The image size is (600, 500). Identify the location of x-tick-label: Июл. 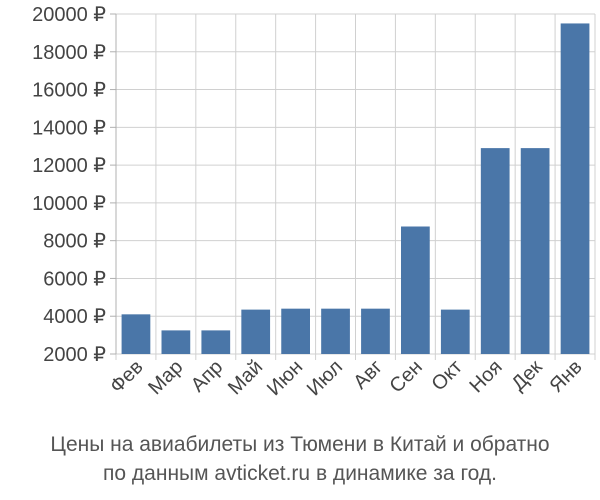
(325, 378).